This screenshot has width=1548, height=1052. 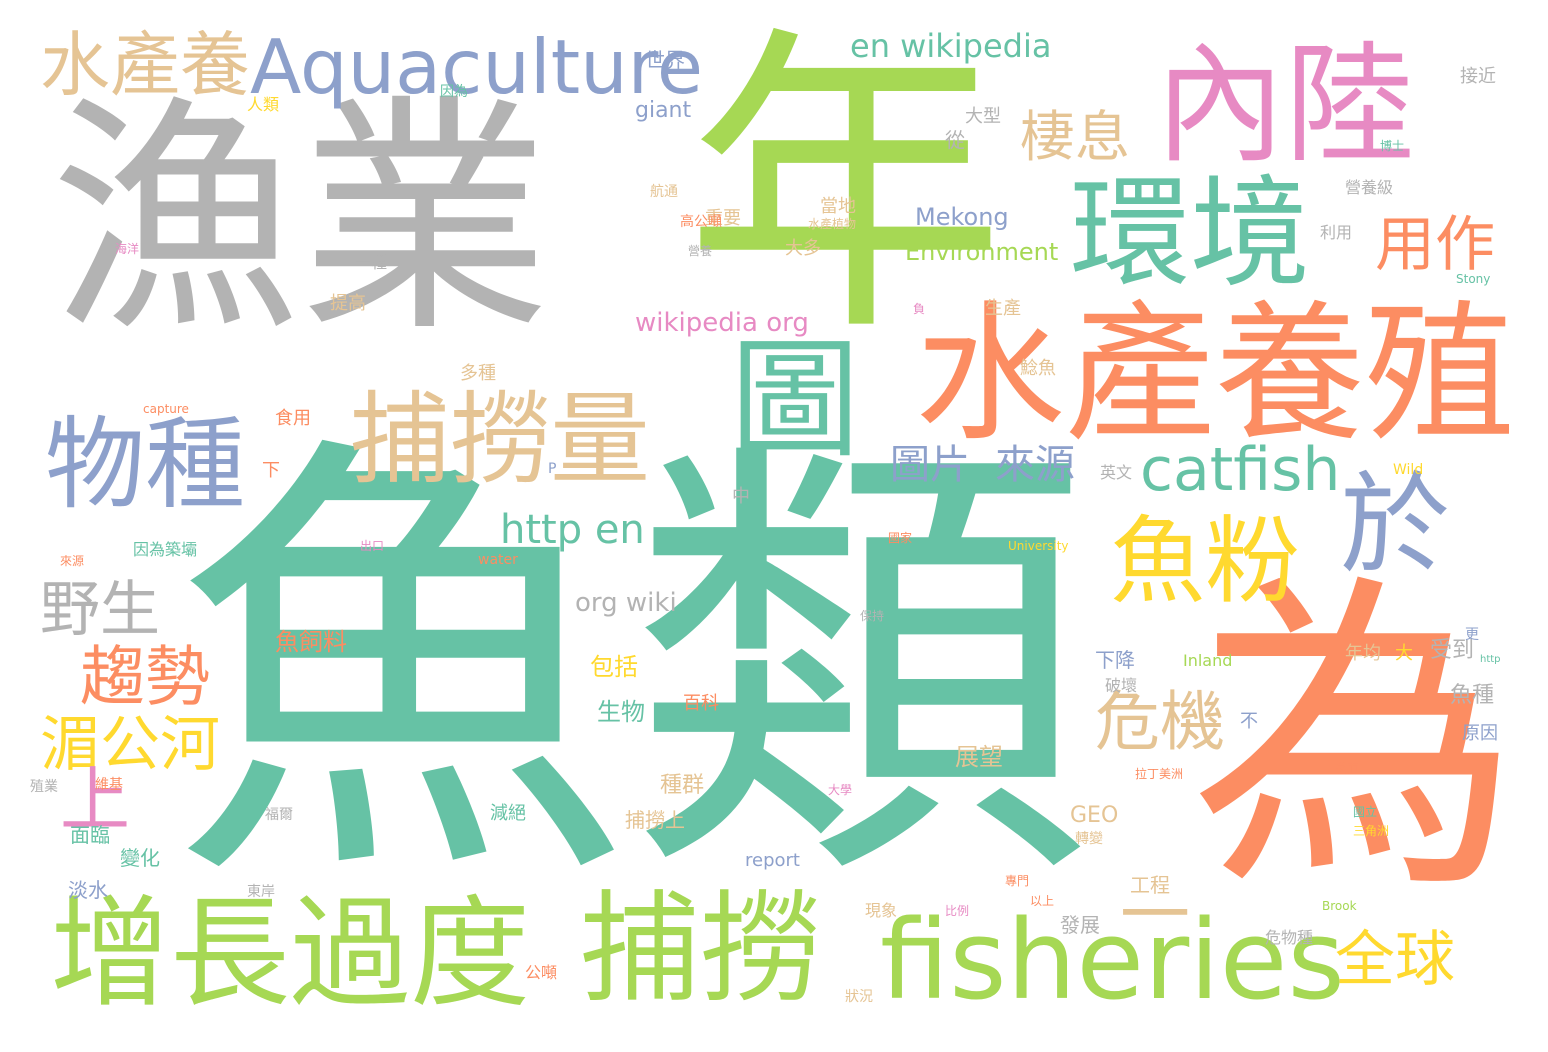 What do you see at coordinates (621, 712) in the screenshot?
I see `word-56: 生物` at bounding box center [621, 712].